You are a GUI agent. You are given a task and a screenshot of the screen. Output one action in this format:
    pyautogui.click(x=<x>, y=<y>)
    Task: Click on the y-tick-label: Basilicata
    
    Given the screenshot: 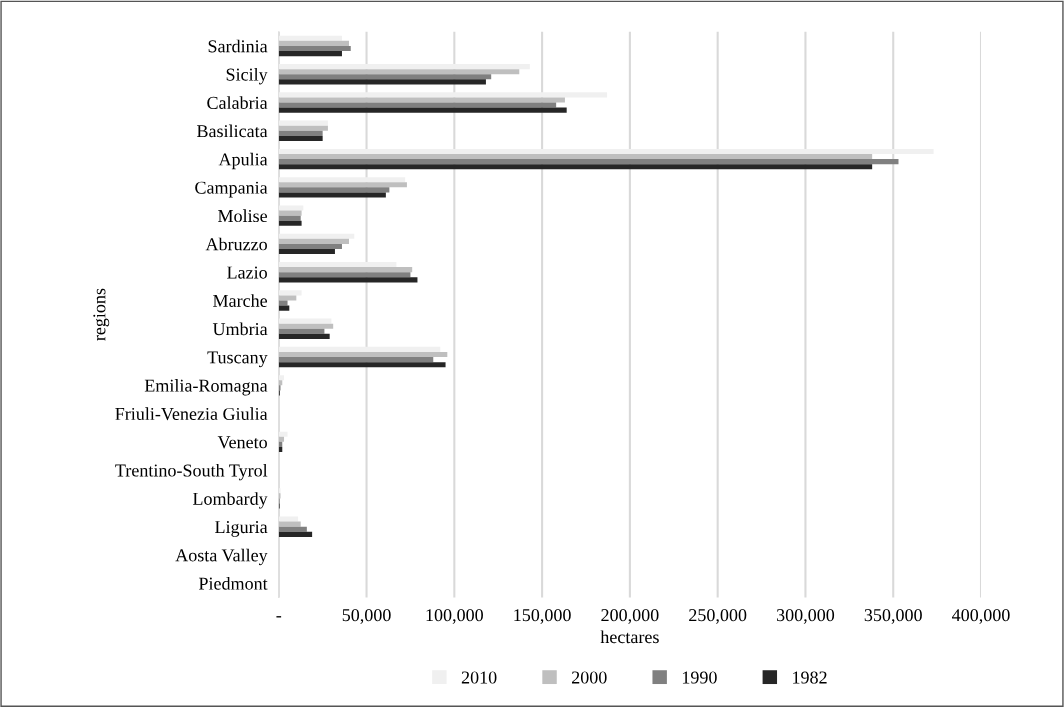 What is the action you would take?
    pyautogui.click(x=232, y=131)
    